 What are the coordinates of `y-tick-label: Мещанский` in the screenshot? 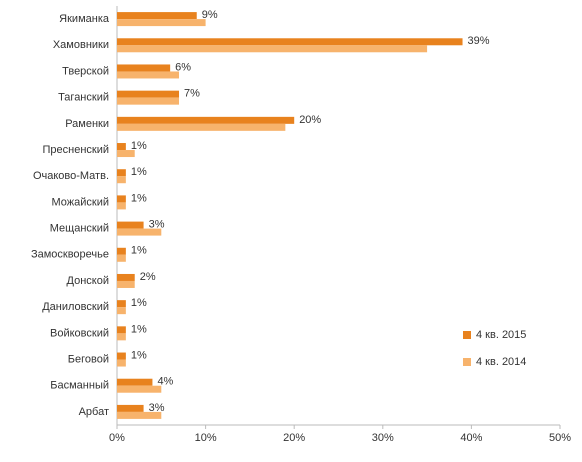 It's located at (79, 229).